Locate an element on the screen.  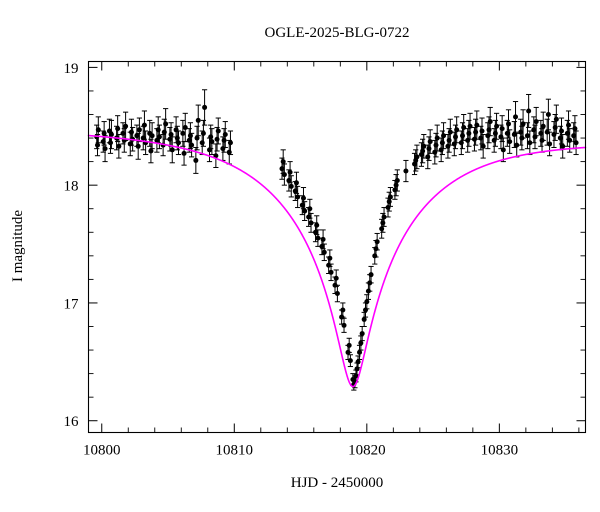
x-tick-label: 10830 is located at coordinates (500, 451).